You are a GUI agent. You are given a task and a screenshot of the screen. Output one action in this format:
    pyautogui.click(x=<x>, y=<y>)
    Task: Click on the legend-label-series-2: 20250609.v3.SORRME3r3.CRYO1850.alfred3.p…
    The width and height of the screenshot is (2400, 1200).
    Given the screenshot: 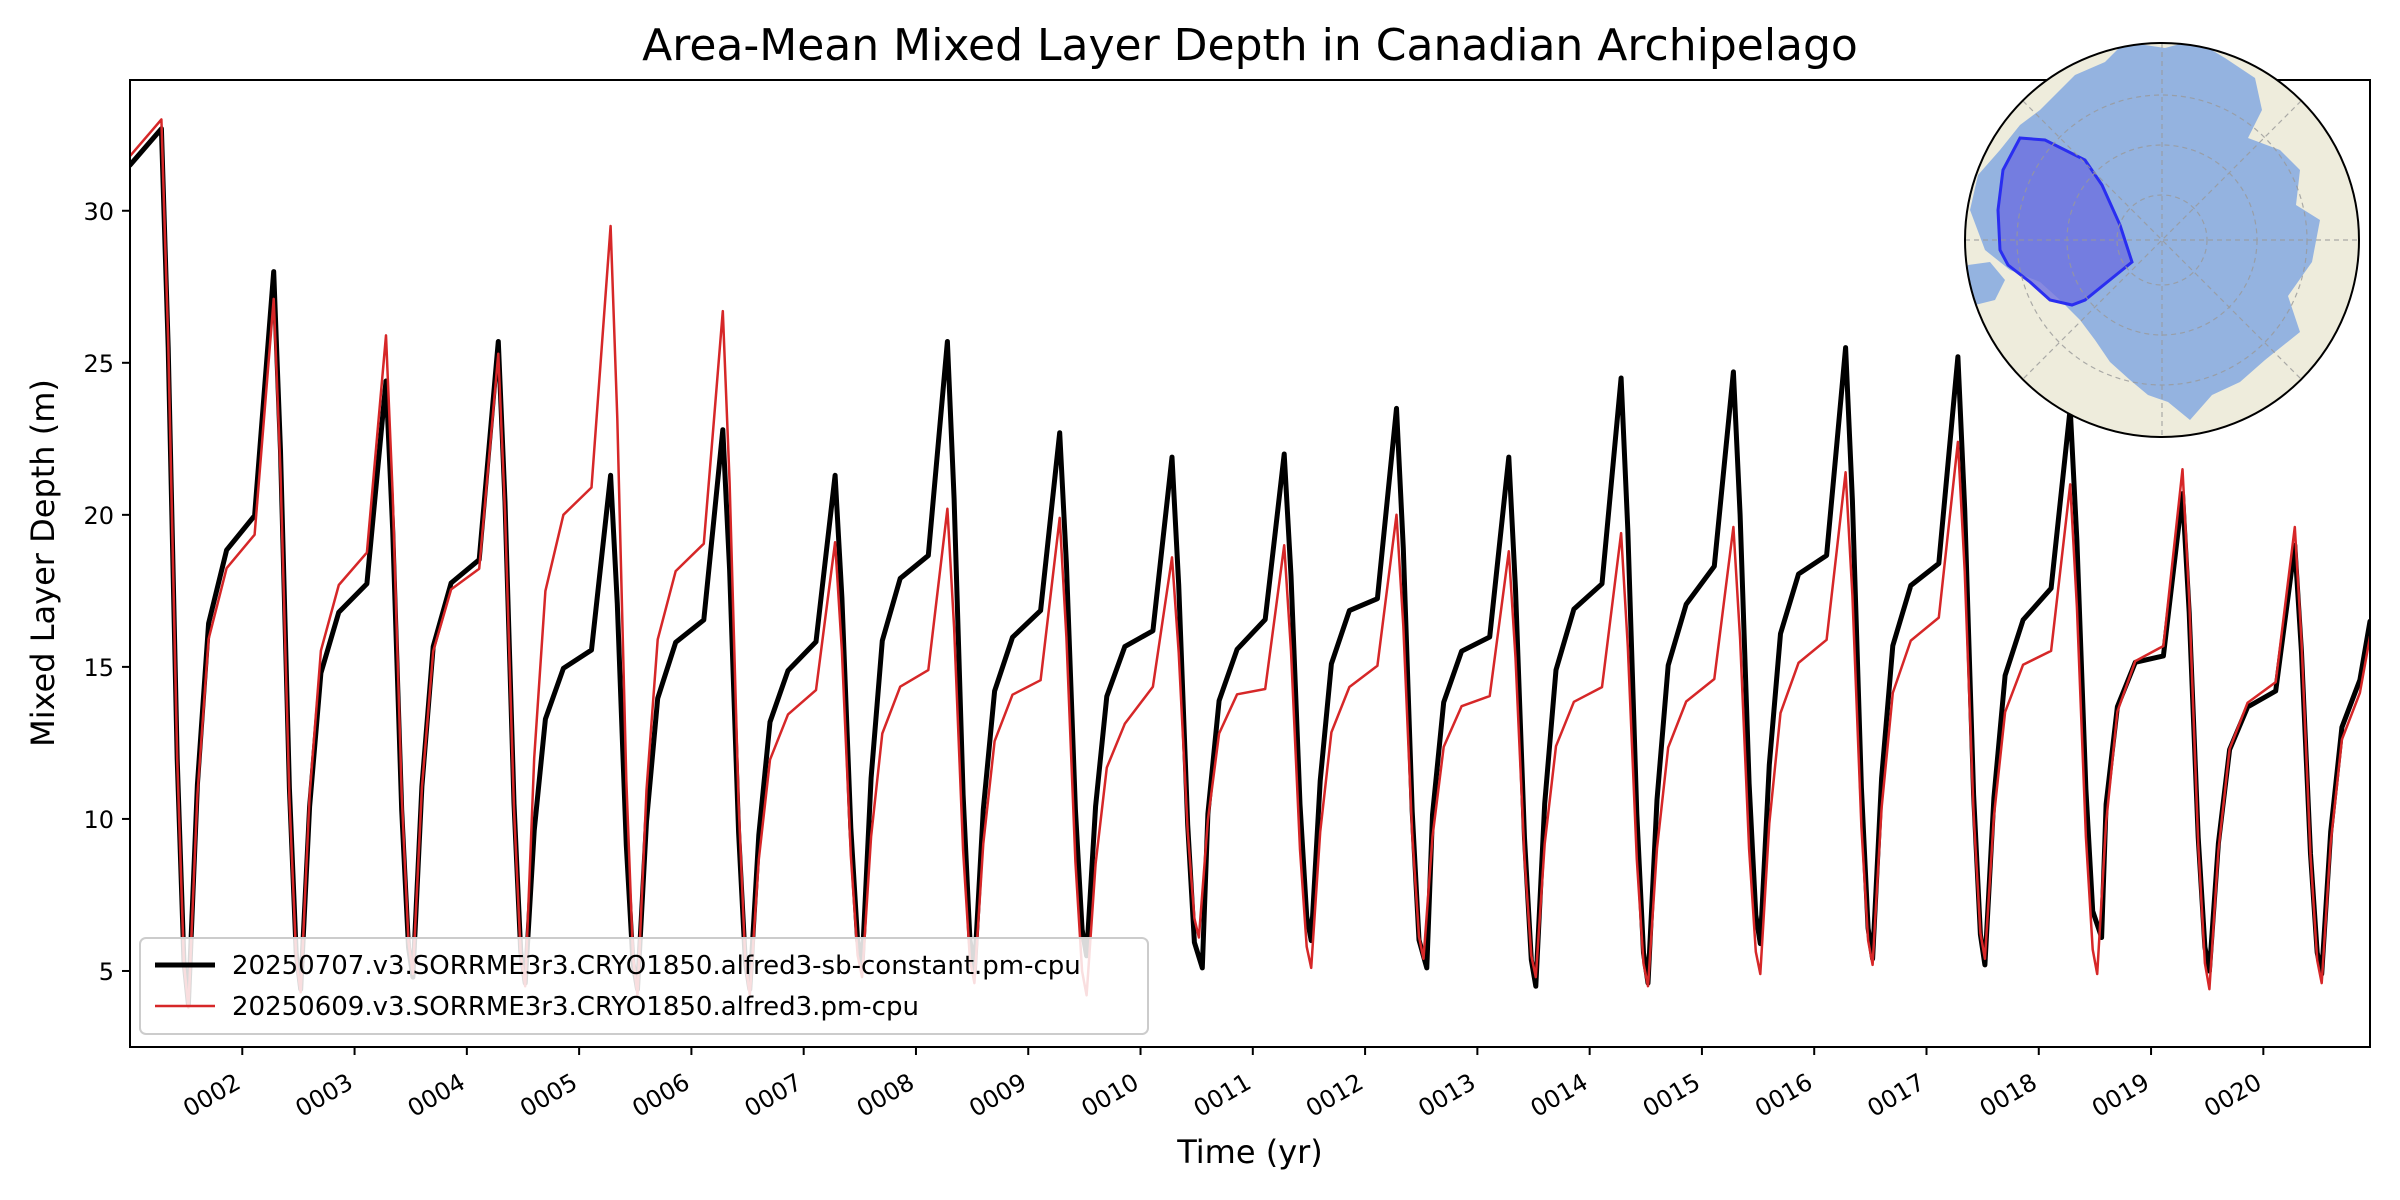 What is the action you would take?
    pyautogui.click(x=575, y=1007)
    